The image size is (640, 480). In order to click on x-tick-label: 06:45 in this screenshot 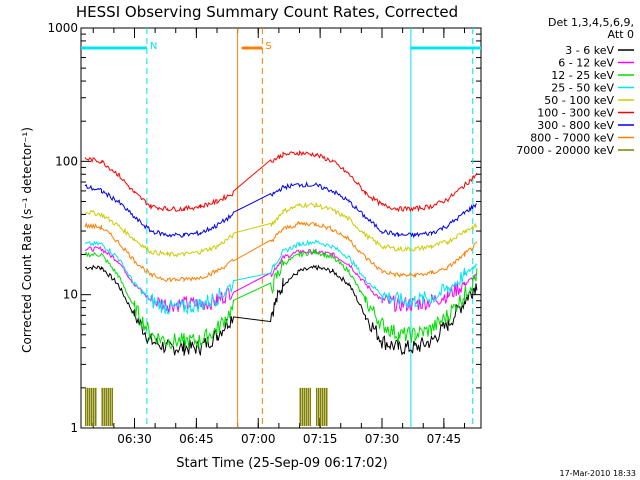, I will do `click(196, 439)`.